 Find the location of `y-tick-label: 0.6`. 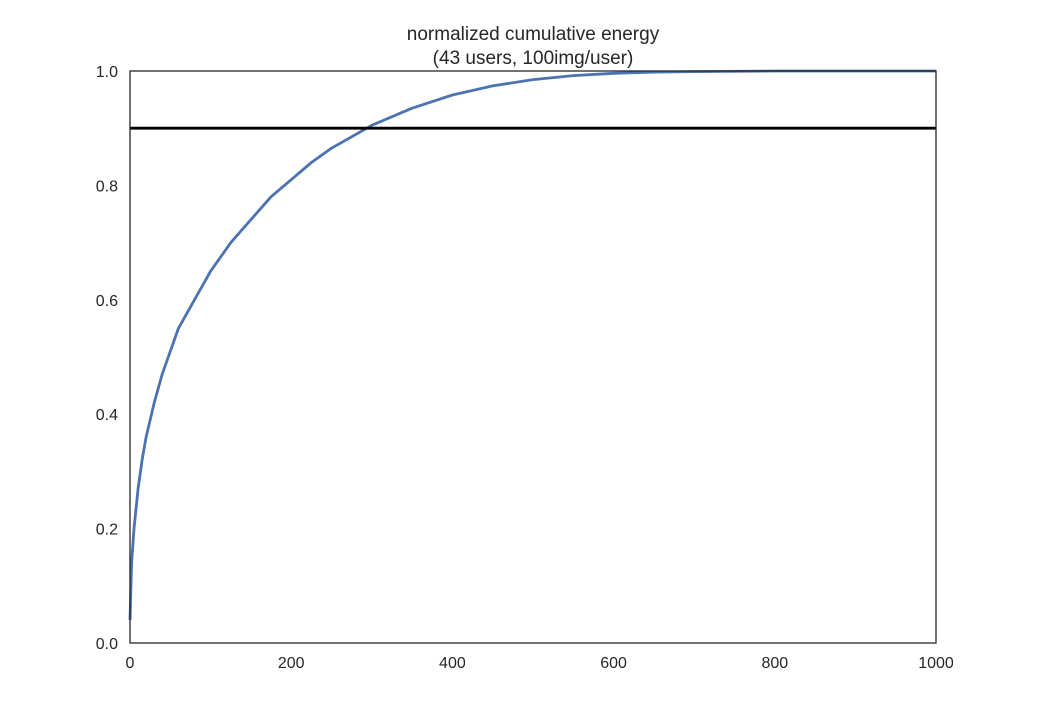

y-tick-label: 0.6 is located at coordinates (107, 301).